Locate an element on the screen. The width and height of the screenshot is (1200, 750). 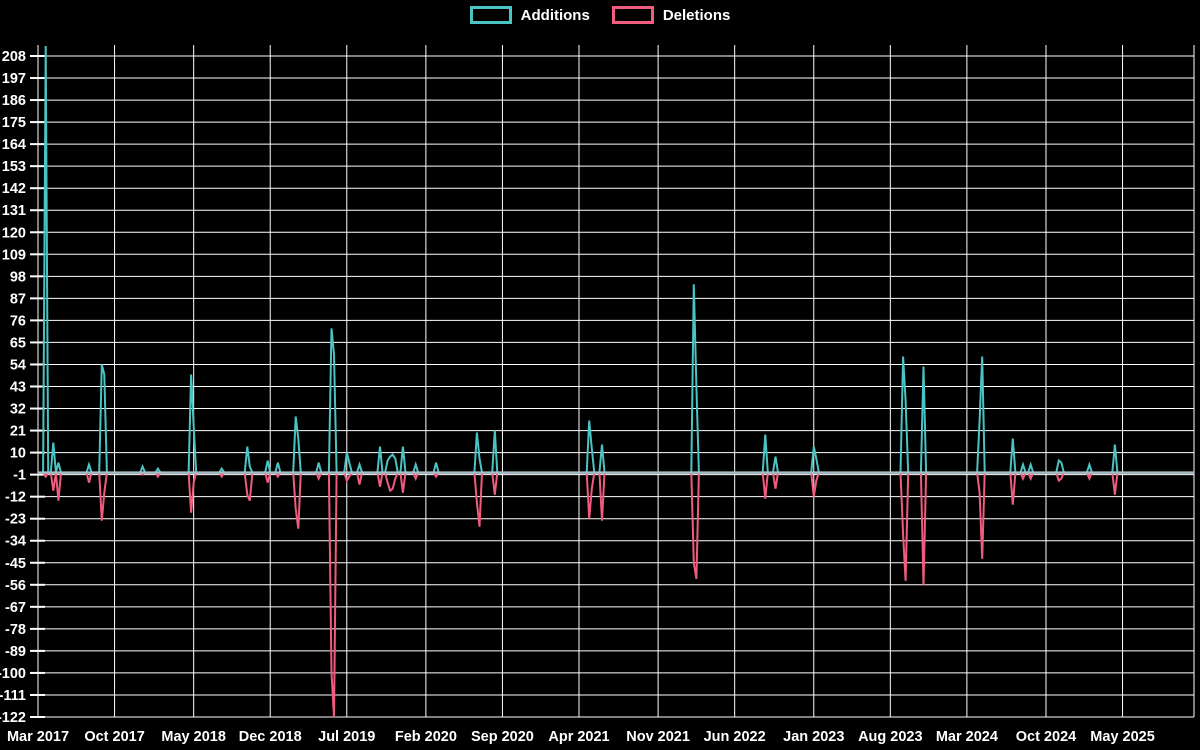
svg-text: -34 is located at coordinates (15, 542).